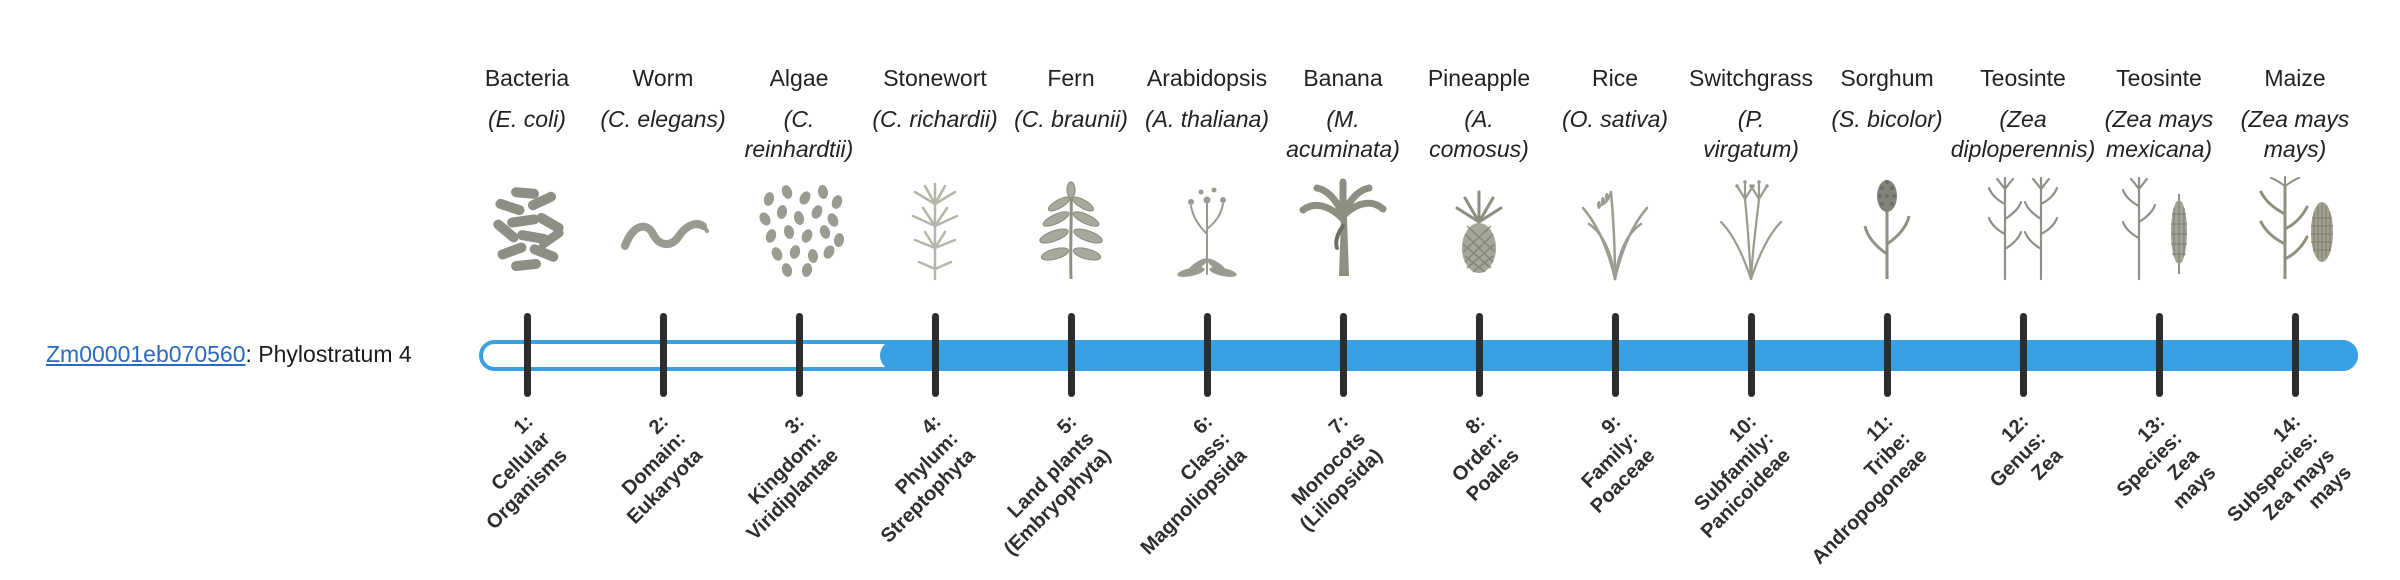  Describe the element at coordinates (527, 290) in the screenshot. I see `phylostratum-column: Bacteria (E. coli) 1: Cellular Organisms` at that location.